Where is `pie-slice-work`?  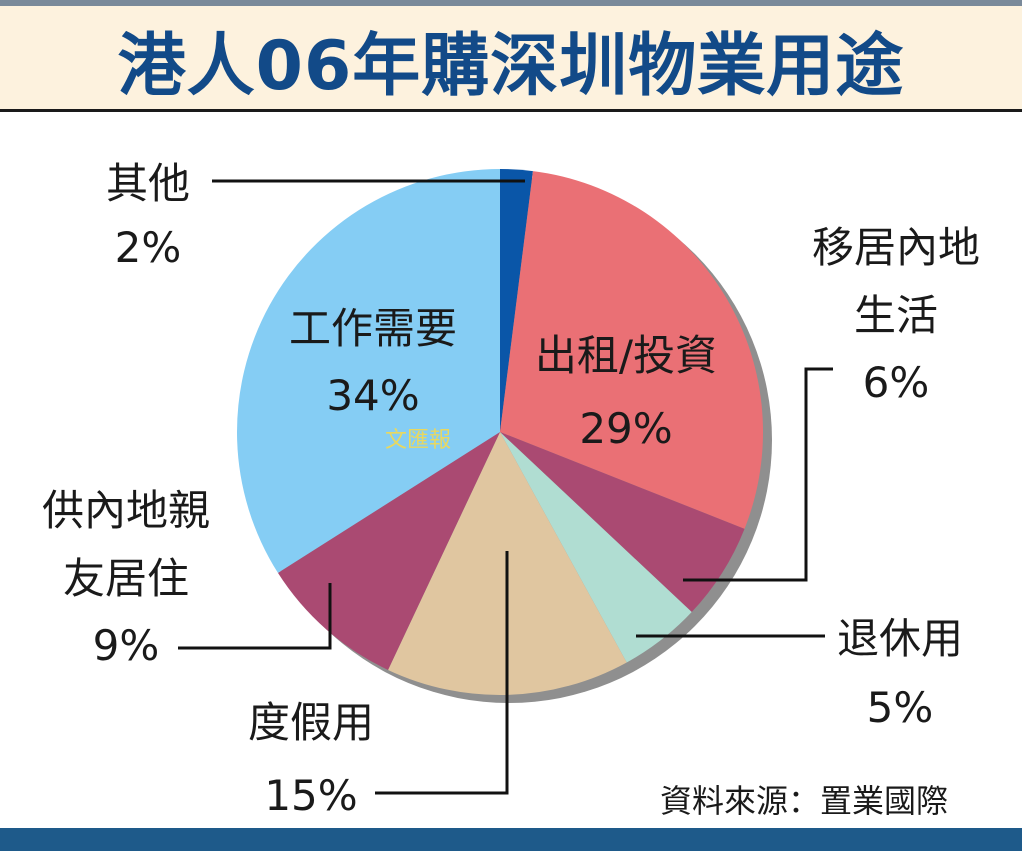
pie-slice-work is located at coordinates (368, 371).